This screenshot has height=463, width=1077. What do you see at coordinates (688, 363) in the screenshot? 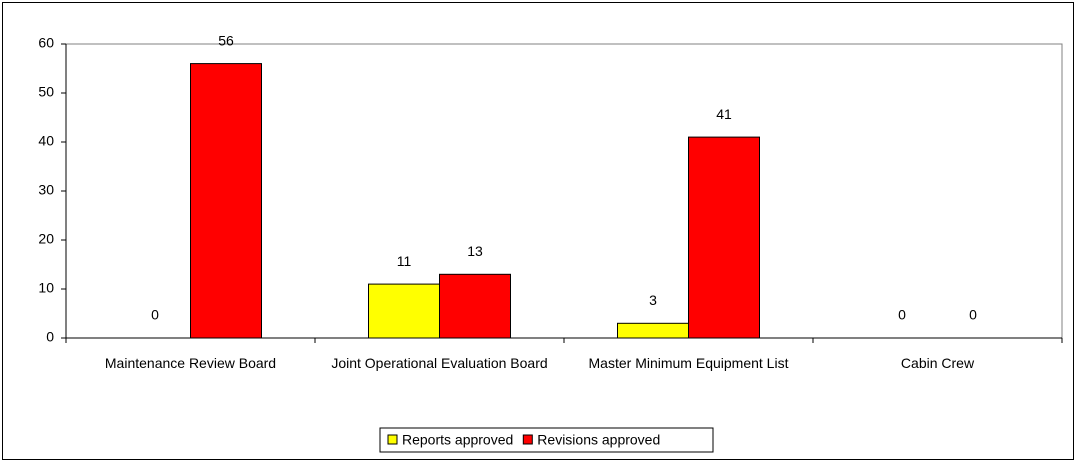
I see `x-tick-label: Master Minimum Equipment List` at bounding box center [688, 363].